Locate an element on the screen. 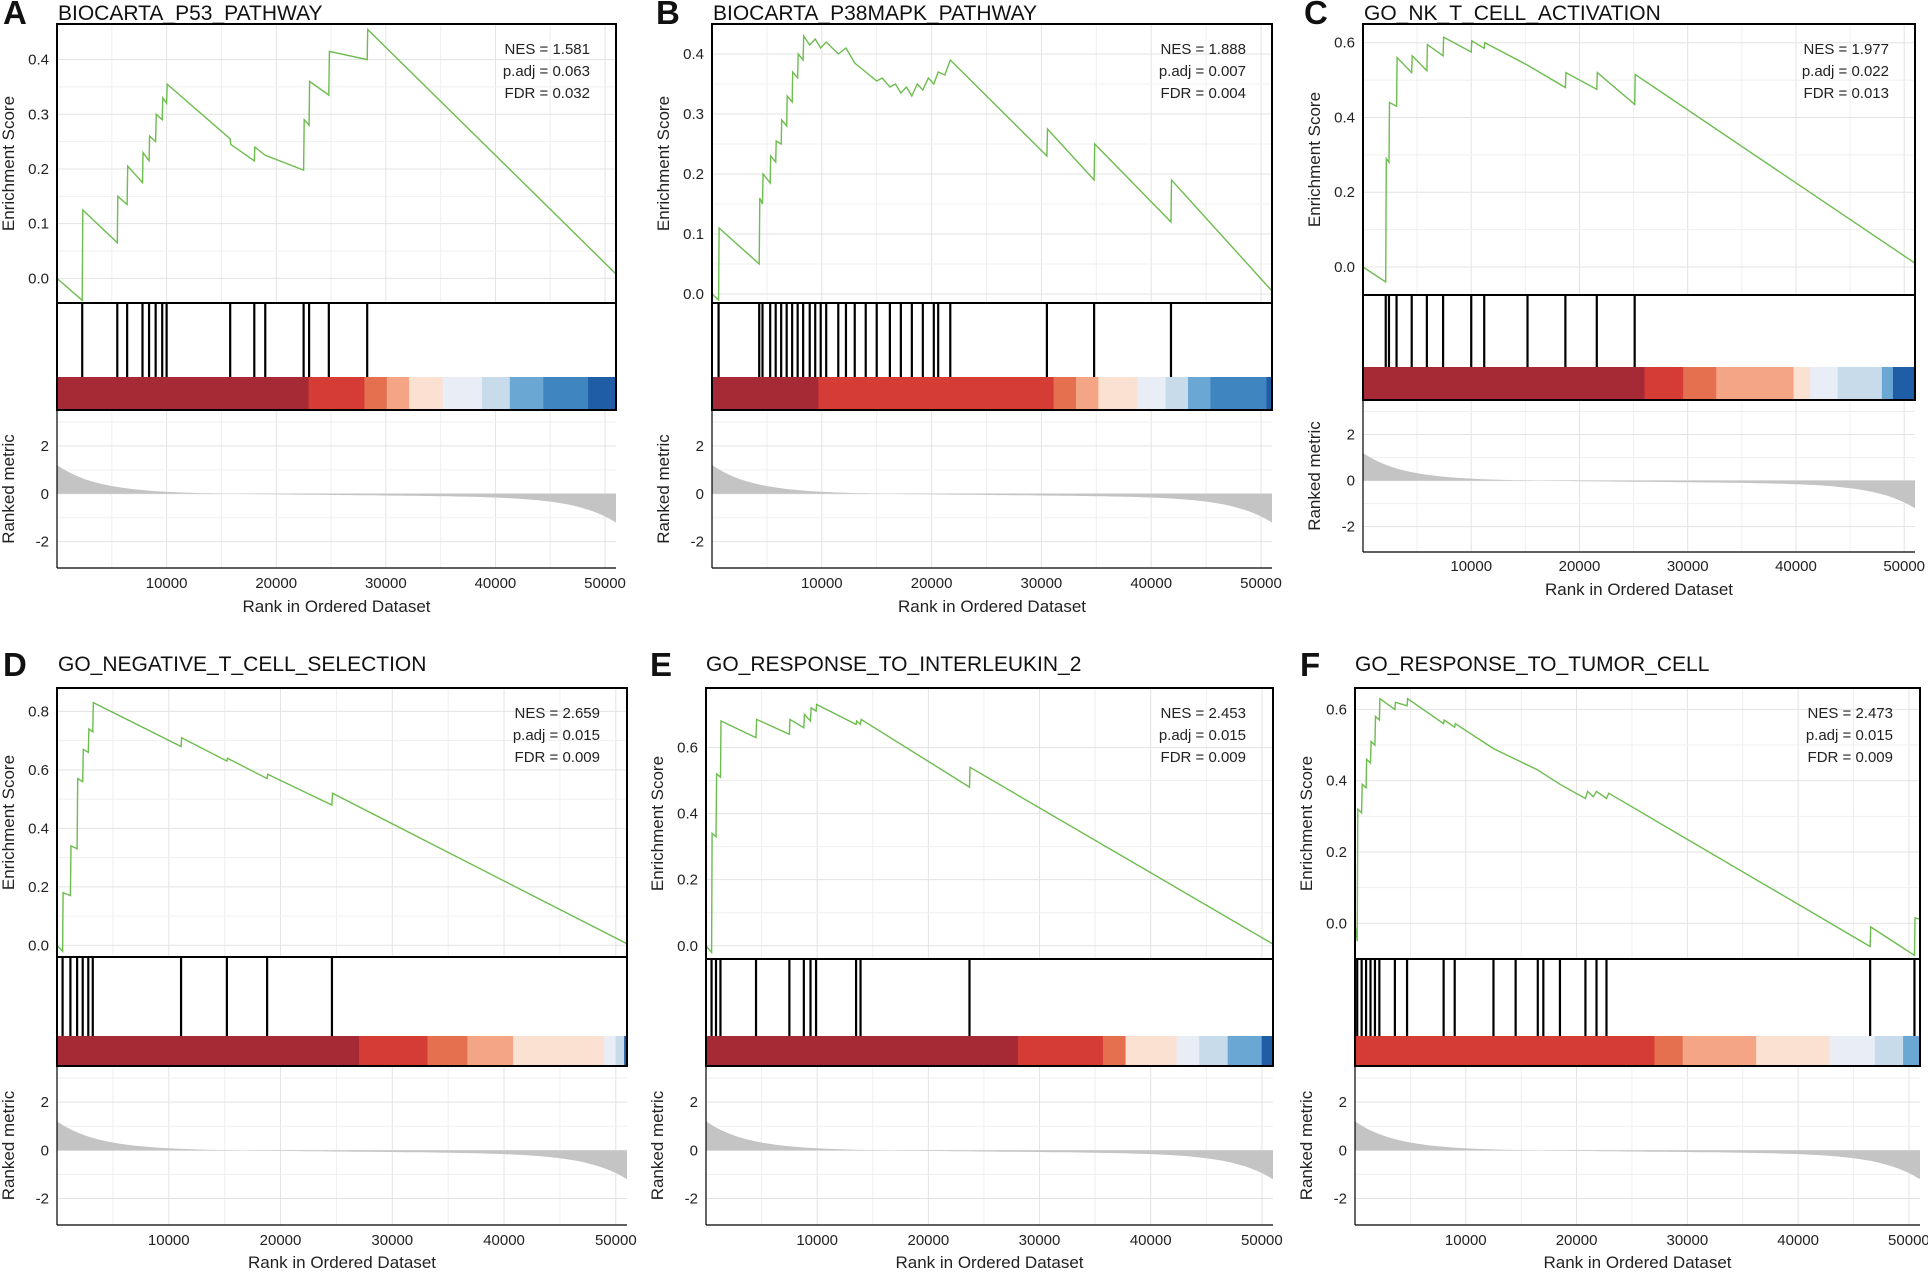 The width and height of the screenshot is (1928, 1277). nes-value: NES = 2.453 is located at coordinates (1203, 713).